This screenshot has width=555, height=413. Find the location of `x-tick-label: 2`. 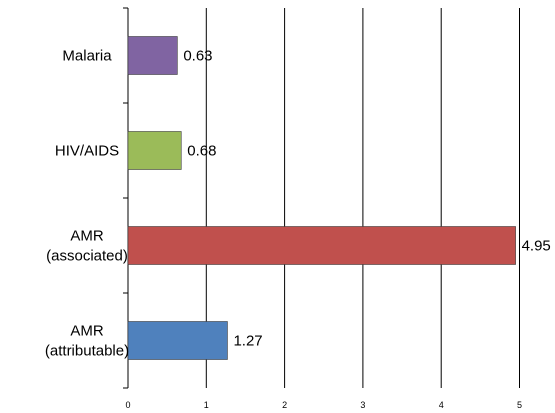

x-tick-label: 2 is located at coordinates (284, 405).